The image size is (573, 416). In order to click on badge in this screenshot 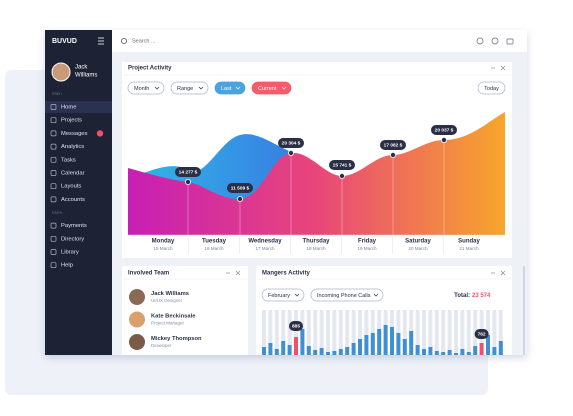, I will do `click(100, 133)`.